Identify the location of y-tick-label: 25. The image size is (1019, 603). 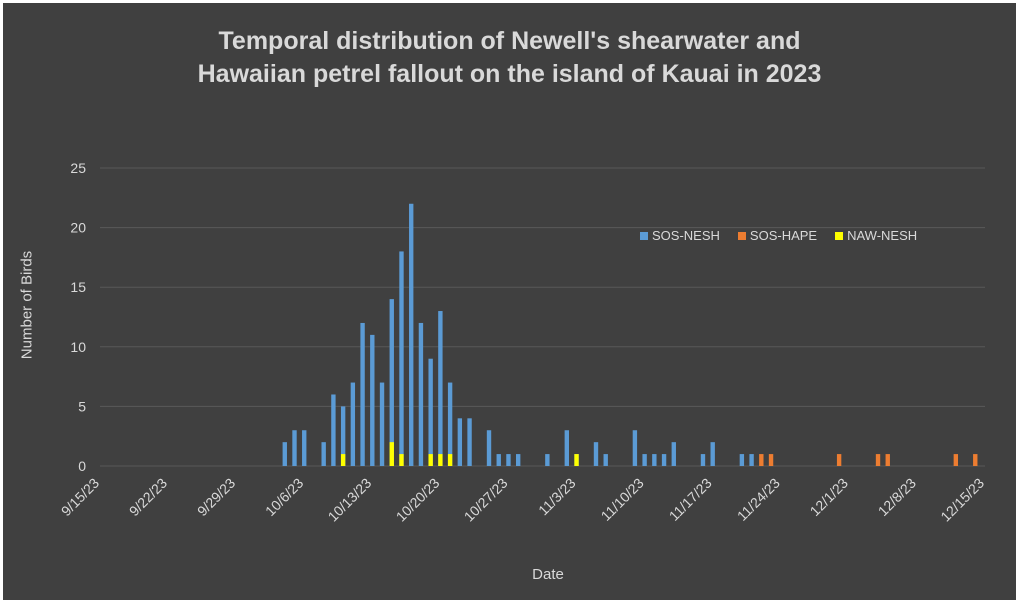
(78, 168).